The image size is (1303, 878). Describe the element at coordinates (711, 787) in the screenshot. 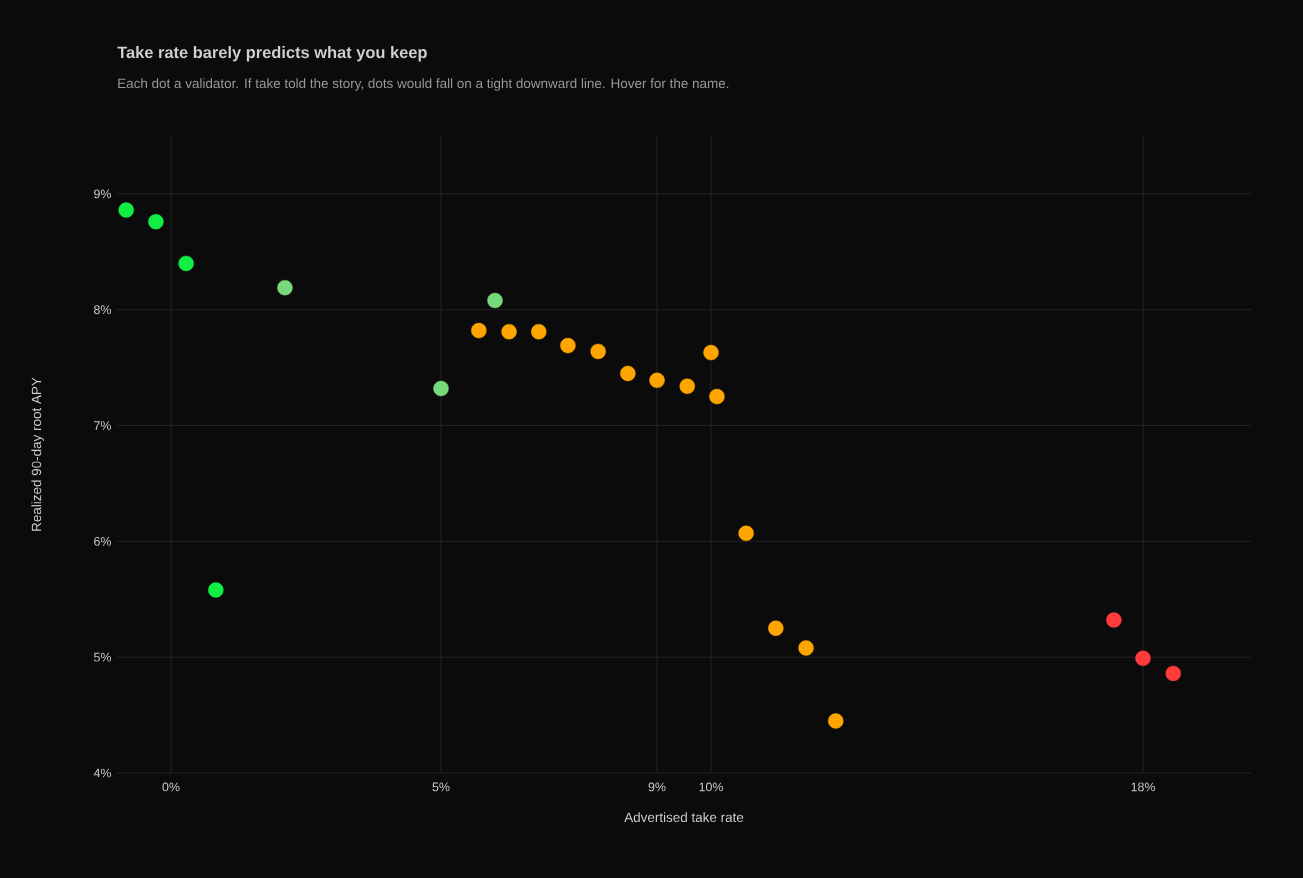

I see `x-tick-label: 10%` at that location.